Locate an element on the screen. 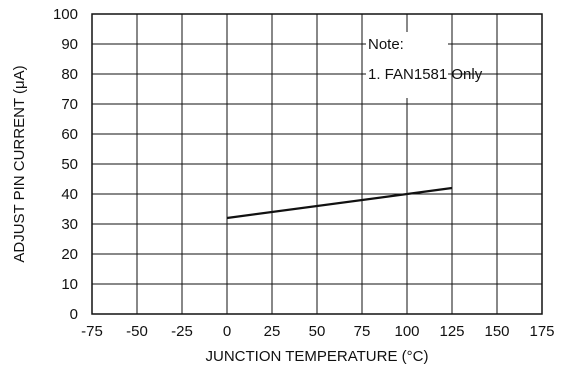 The height and width of the screenshot is (371, 582). x-tick-label: 0 is located at coordinates (227, 331).